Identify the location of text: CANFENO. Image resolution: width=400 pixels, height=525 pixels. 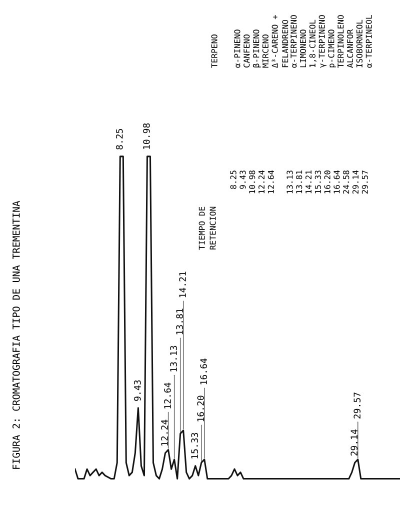
(247, 51).